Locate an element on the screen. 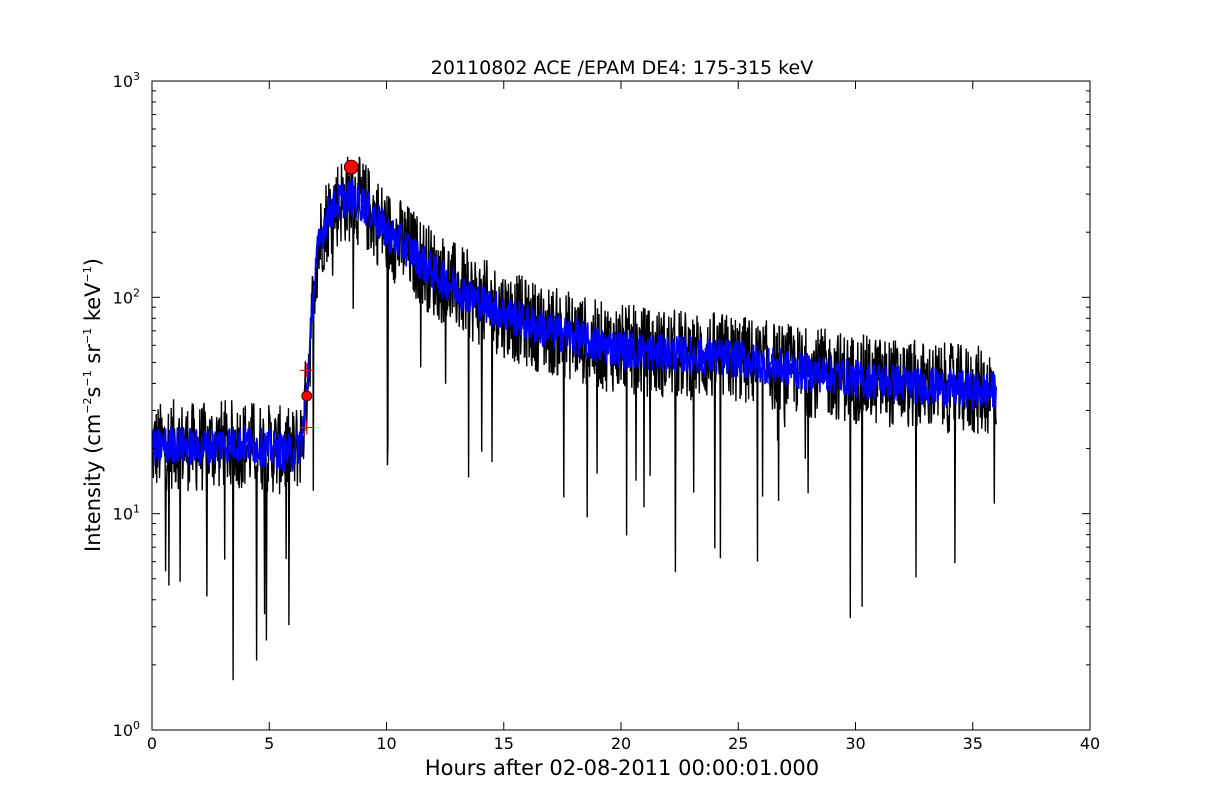 The image size is (1212, 812). y-label-prefix: Intensity (cm is located at coordinates (93, 483).